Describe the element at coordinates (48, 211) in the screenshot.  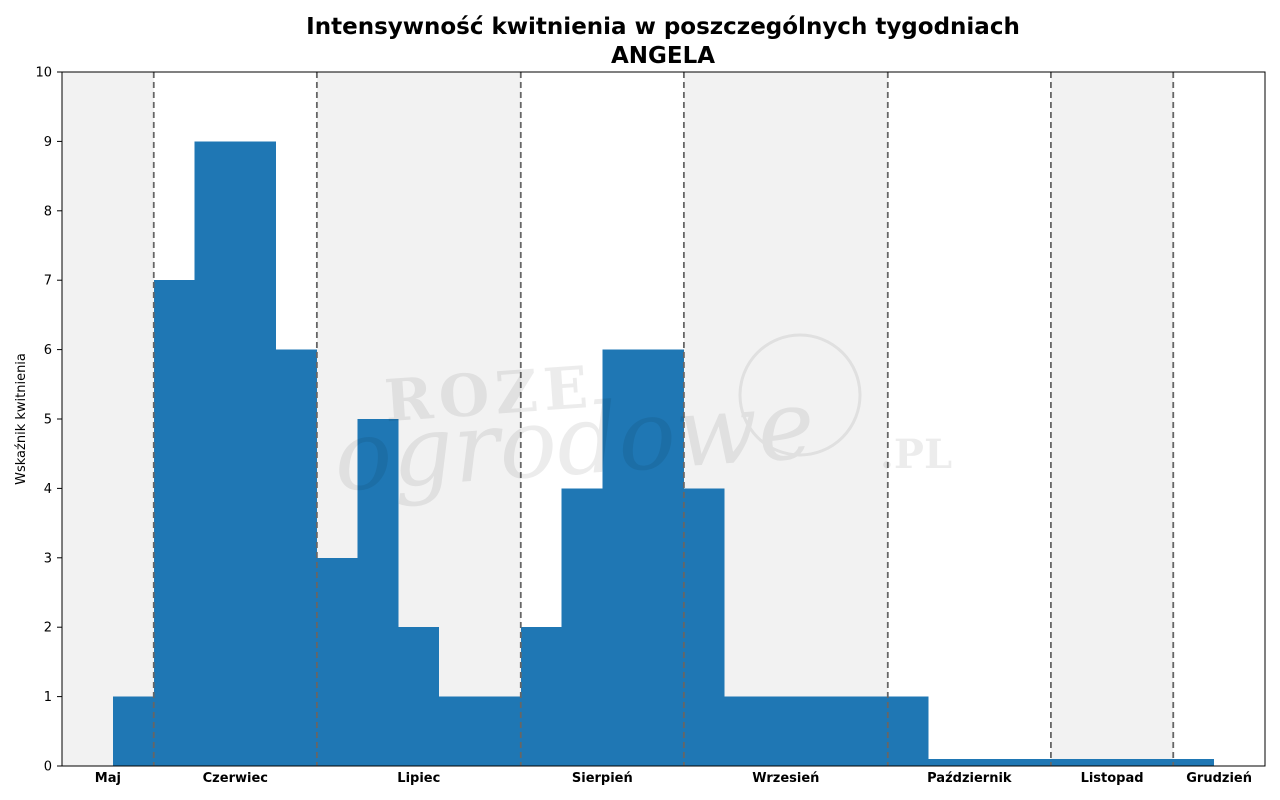
I see `y-tick-label-8: 8` at that location.